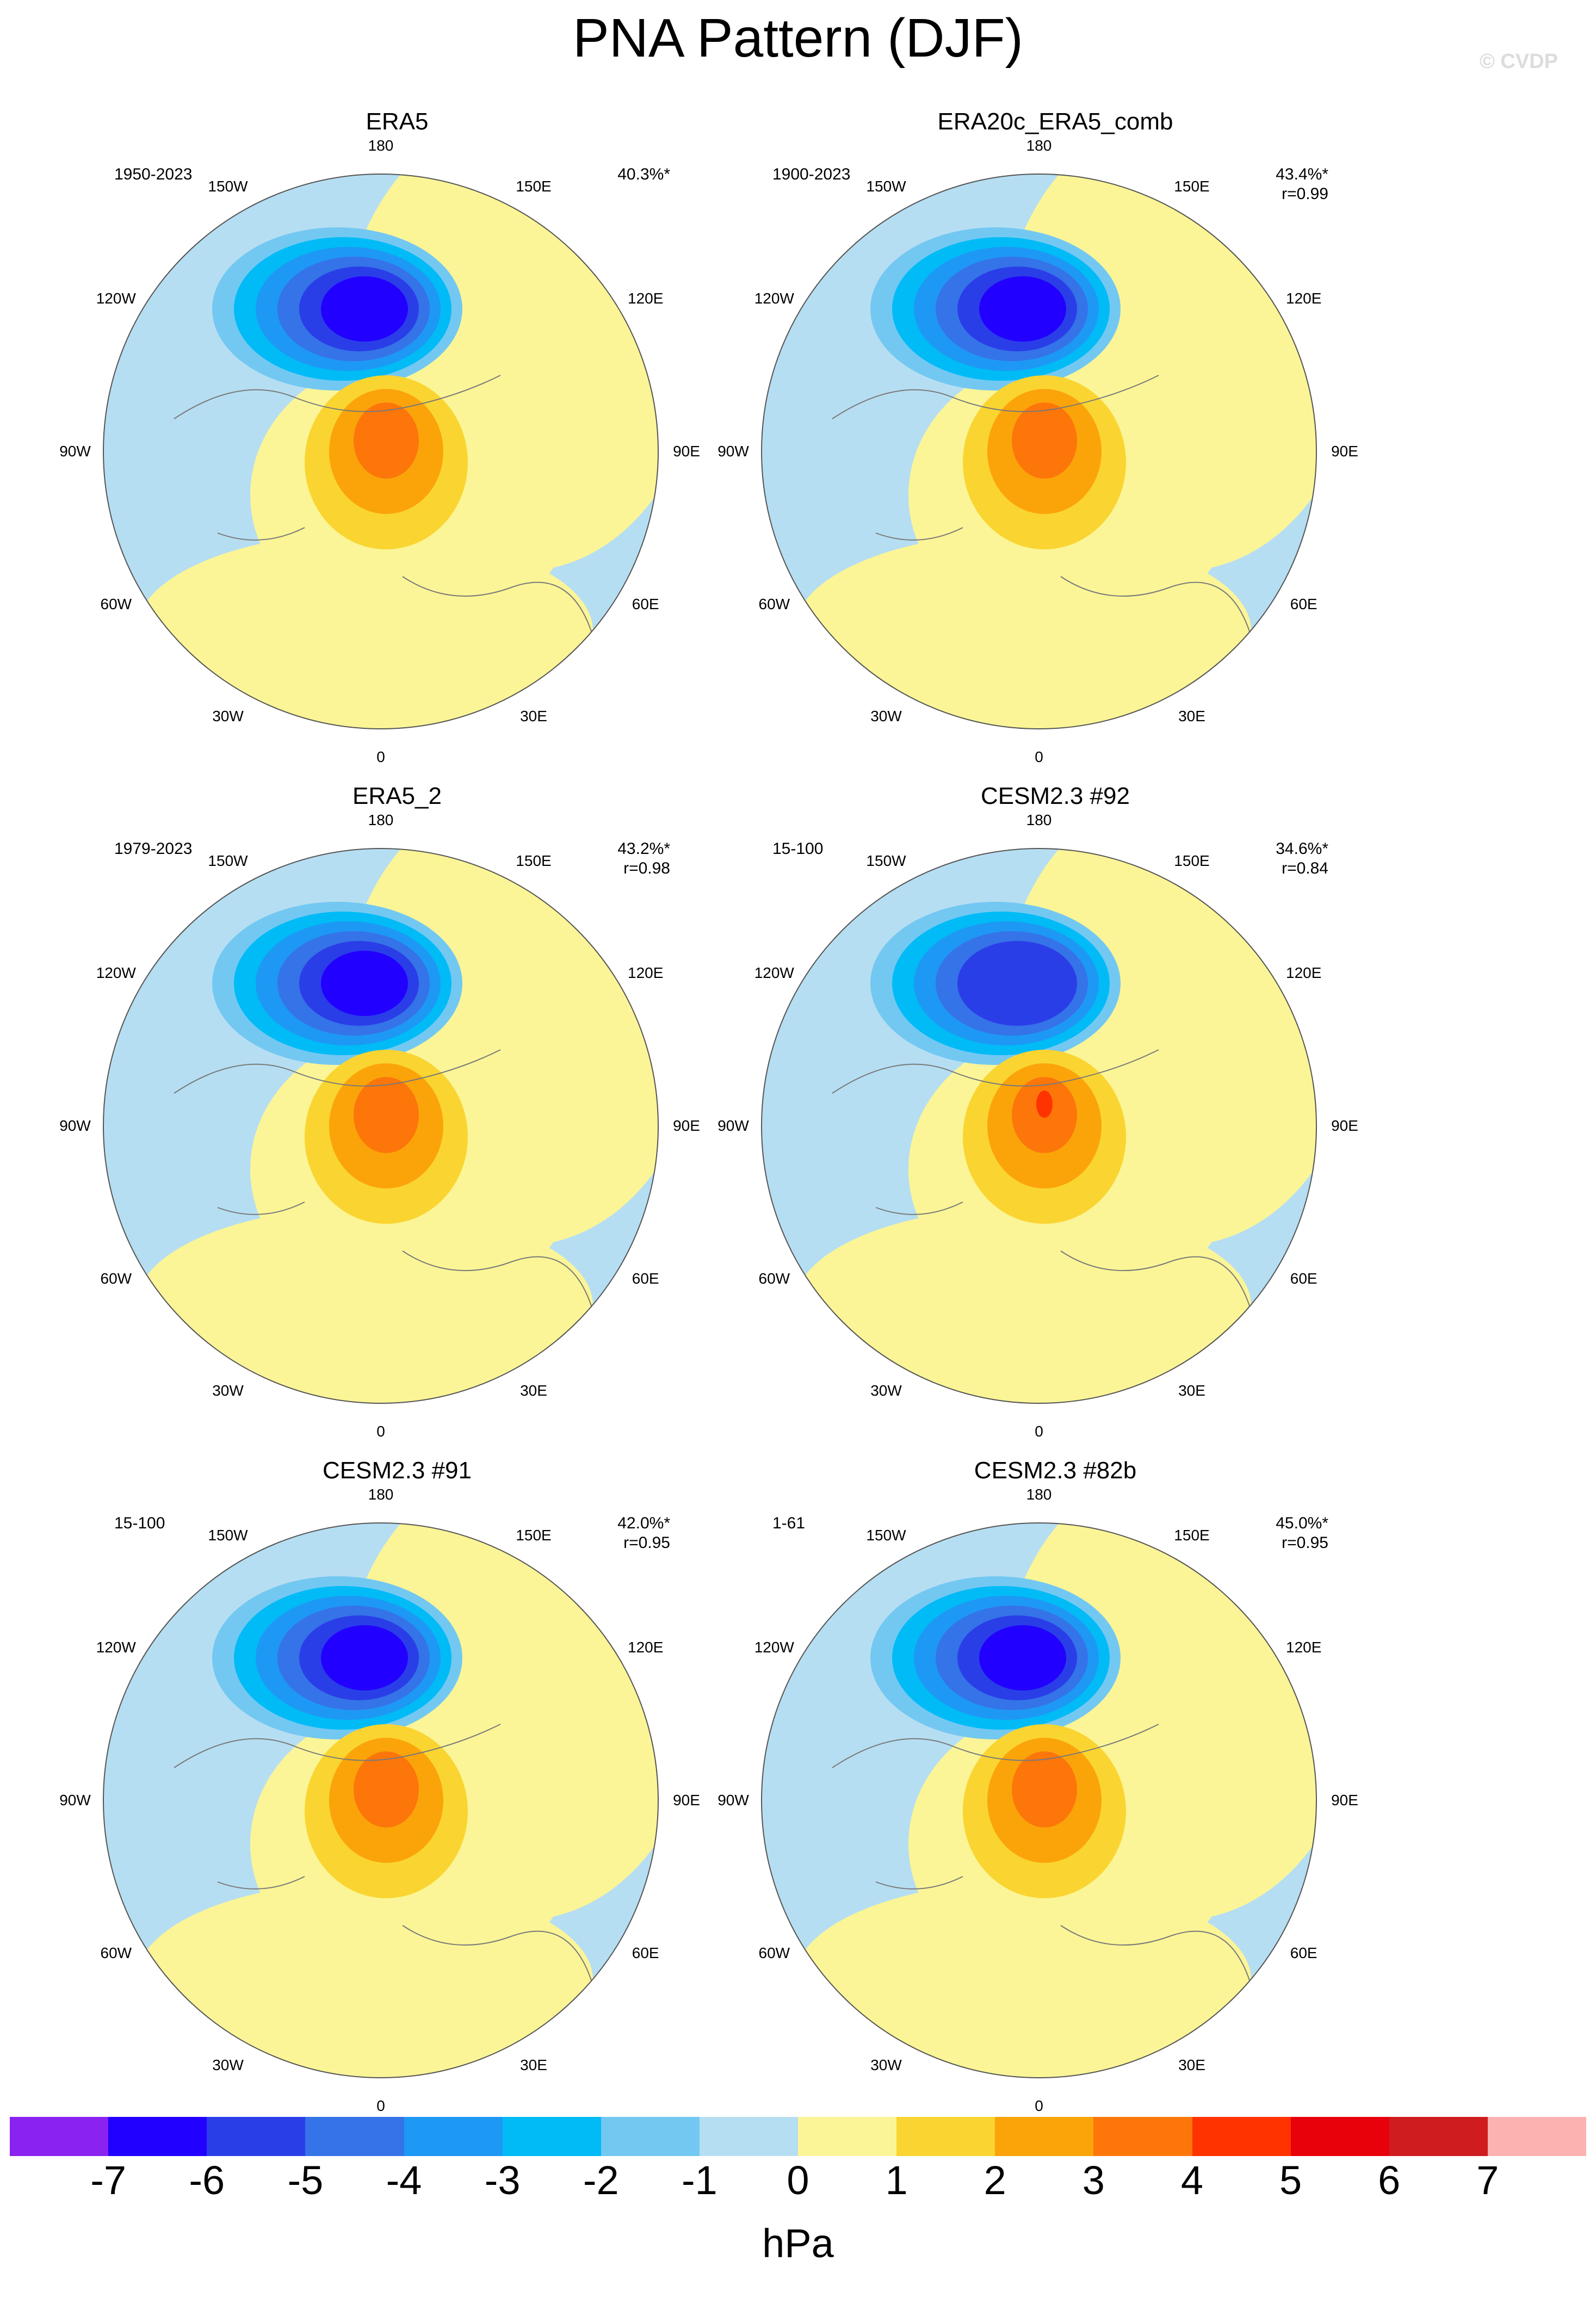 Image resolution: width=1596 pixels, height=2304 pixels. Describe the element at coordinates (644, 174) in the screenshot. I see `variance-label: 40.3%*` at that location.